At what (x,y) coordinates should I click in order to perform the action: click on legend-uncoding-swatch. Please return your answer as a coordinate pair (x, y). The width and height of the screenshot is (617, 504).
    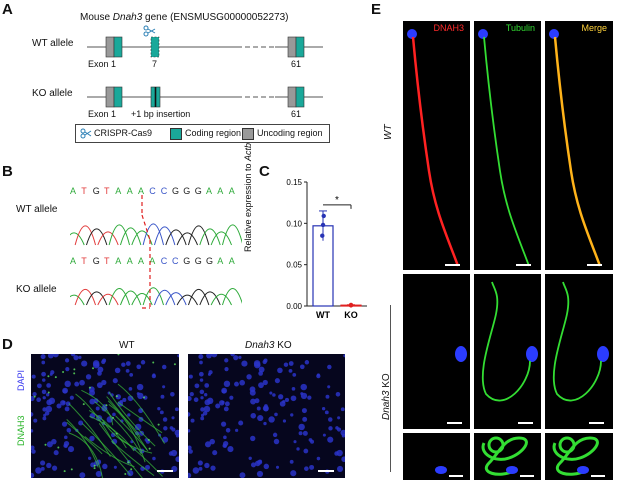
    Looking at the image, I should click on (248, 134).